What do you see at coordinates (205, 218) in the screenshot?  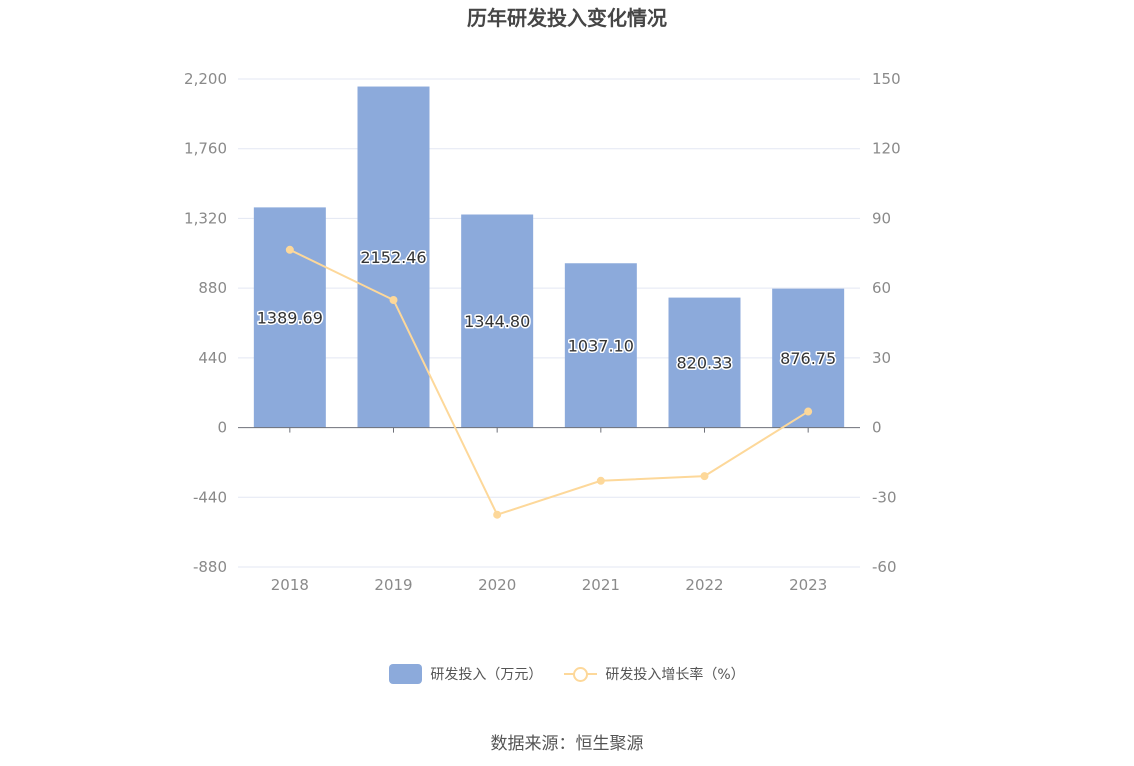 I see `y-left-tick-label: 1,320` at bounding box center [205, 218].